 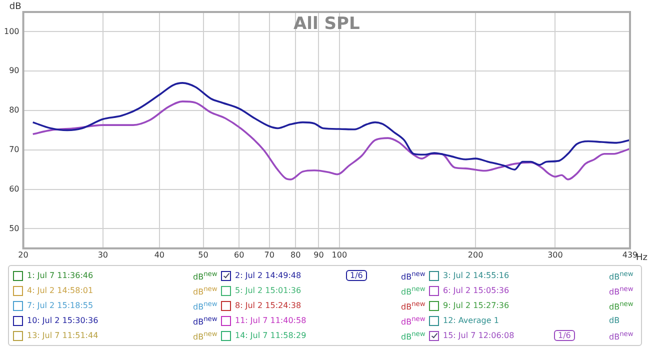 I want to click on legend-label: 11: Jul 7 11:40:58, so click(x=270, y=320).